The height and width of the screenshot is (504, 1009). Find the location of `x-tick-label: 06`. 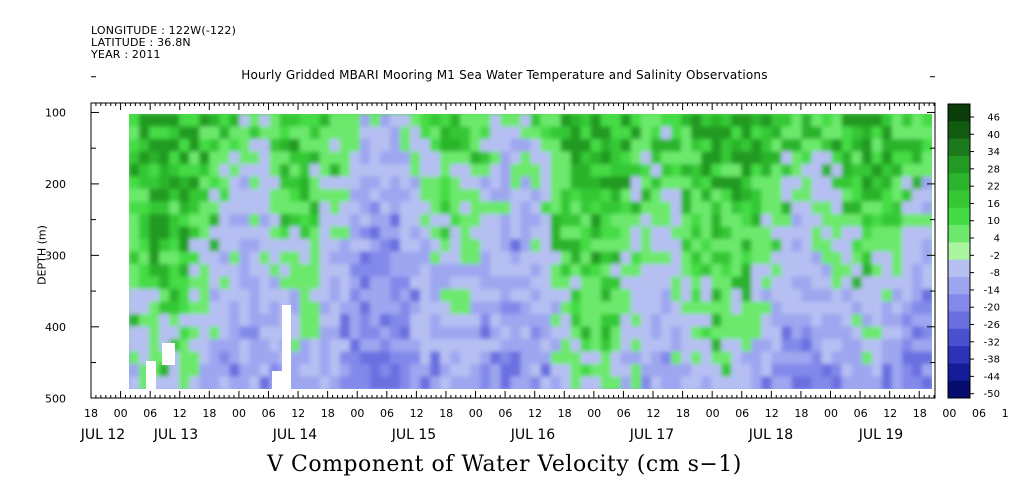

x-tick-label: 06 is located at coordinates (979, 413).